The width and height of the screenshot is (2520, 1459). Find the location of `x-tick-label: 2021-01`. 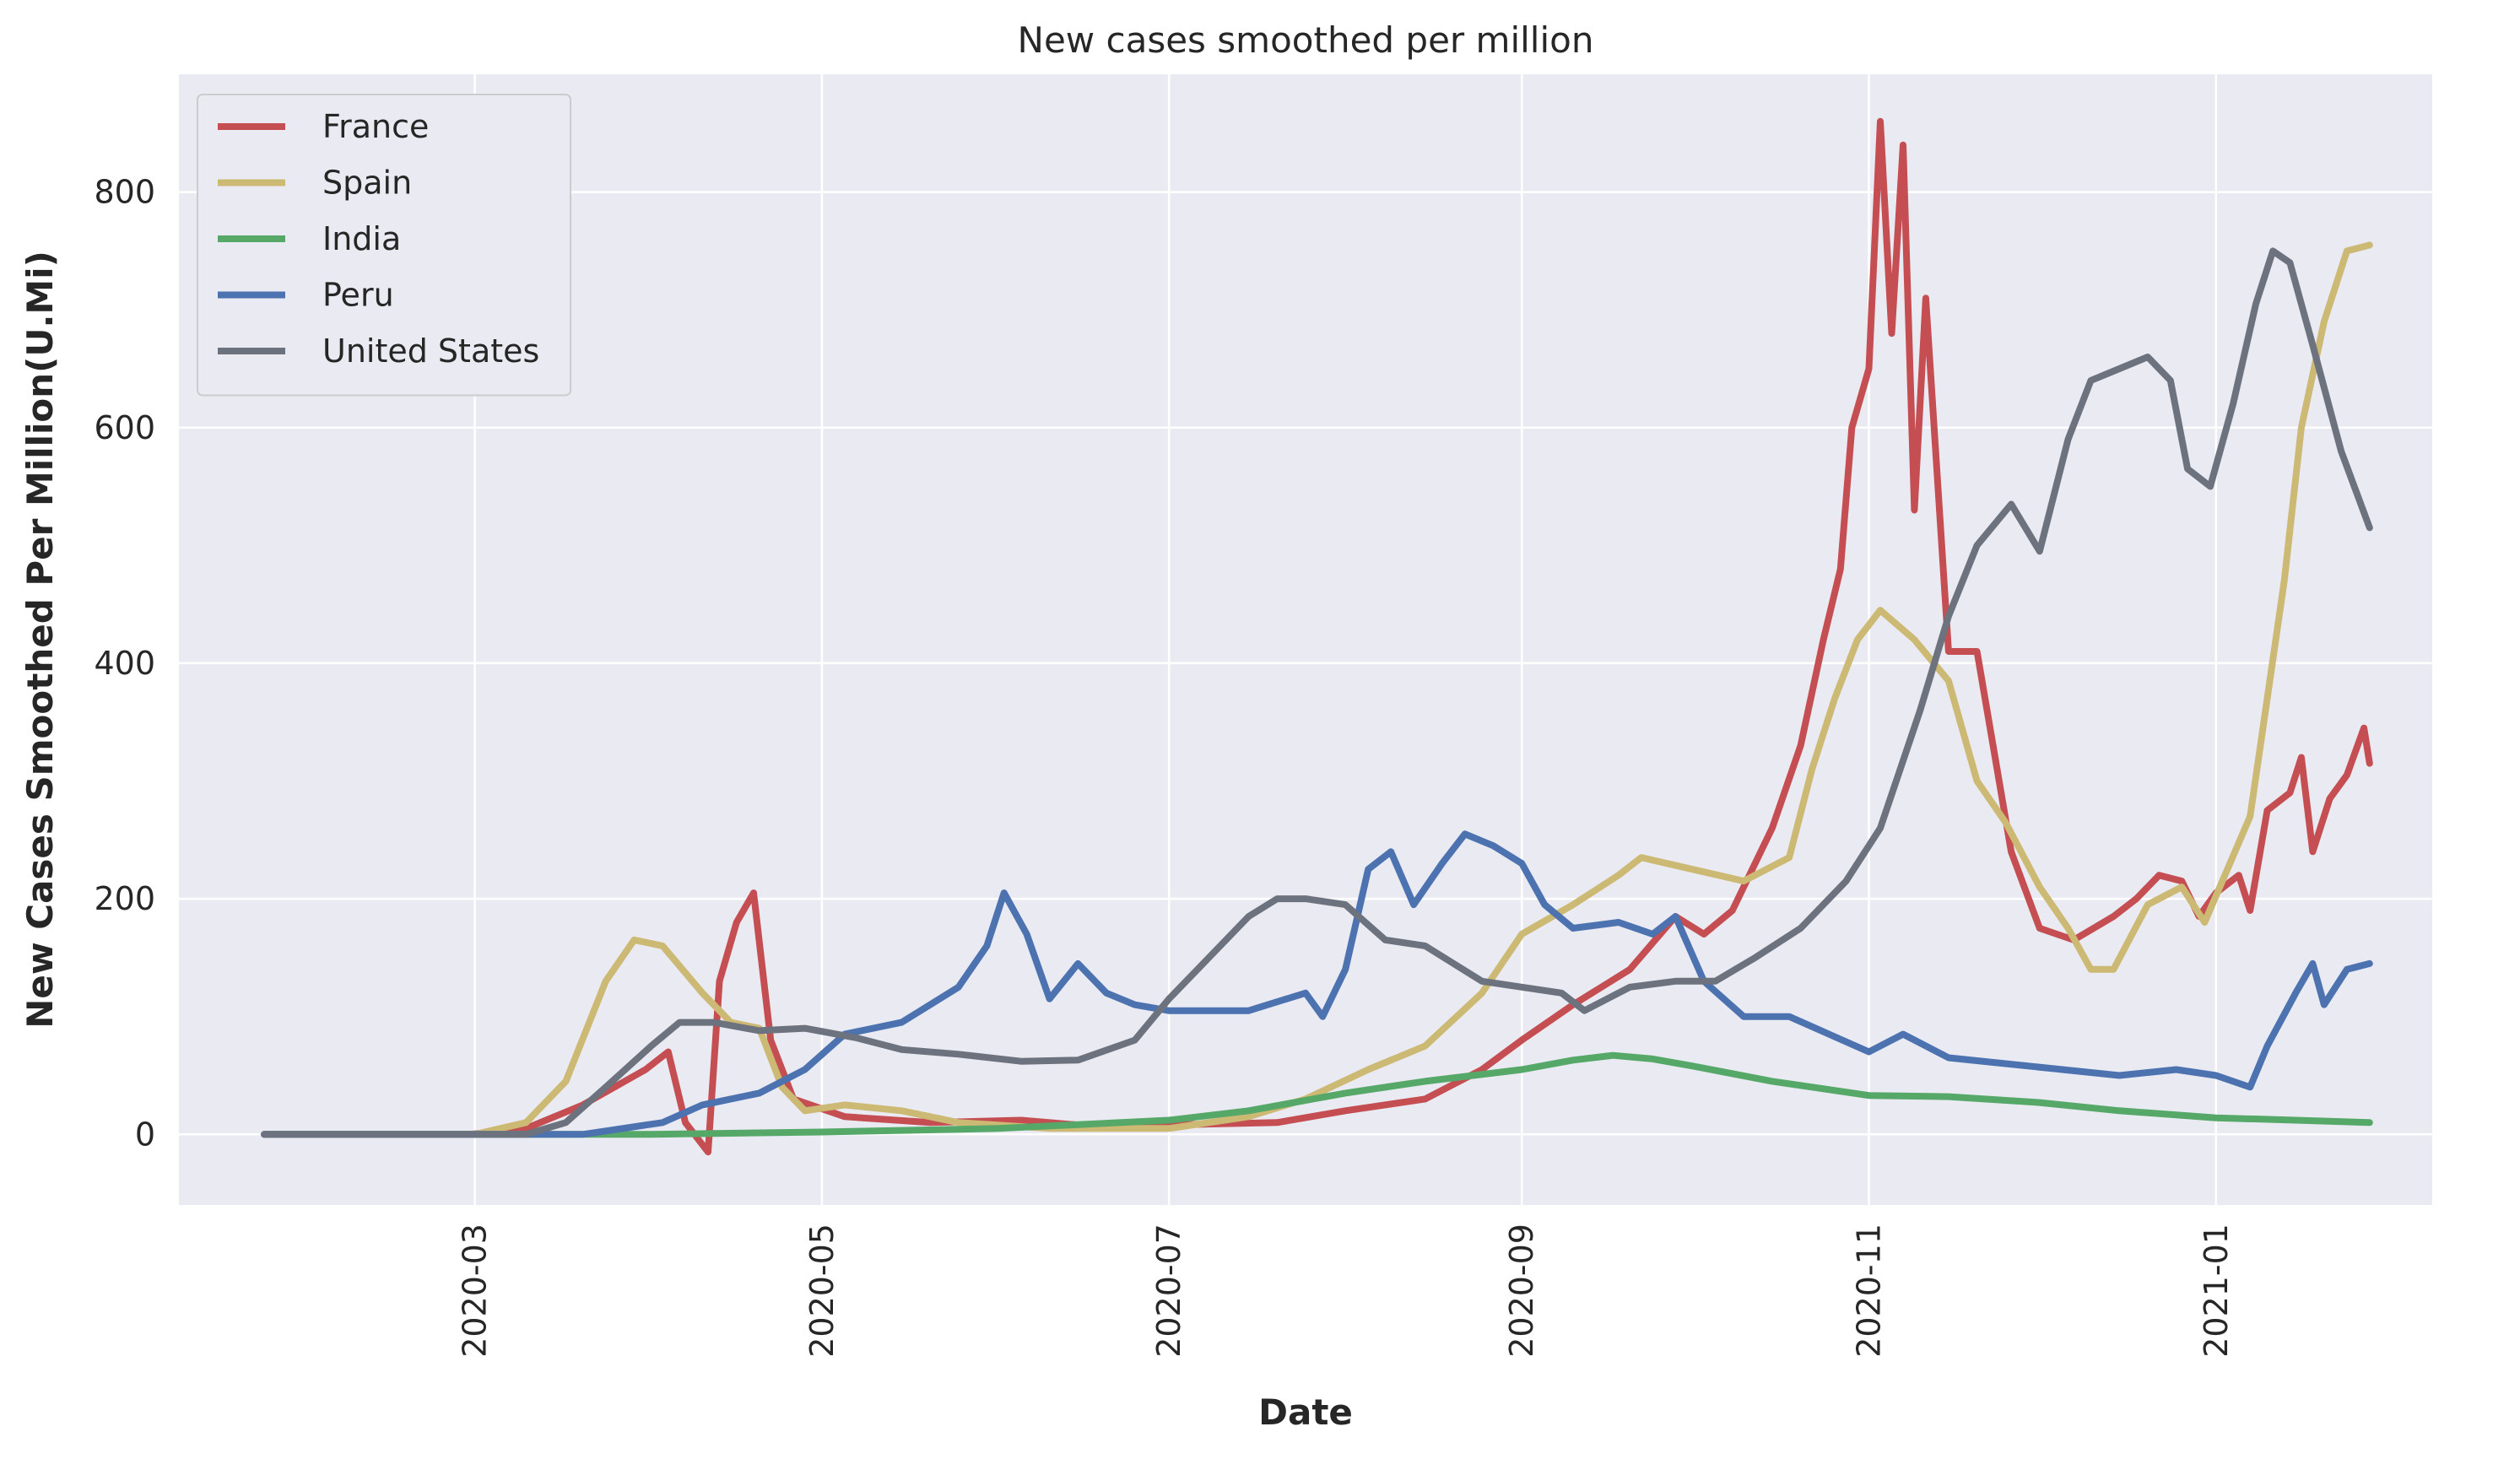

x-tick-label: 2021-01 is located at coordinates (2216, 1291).